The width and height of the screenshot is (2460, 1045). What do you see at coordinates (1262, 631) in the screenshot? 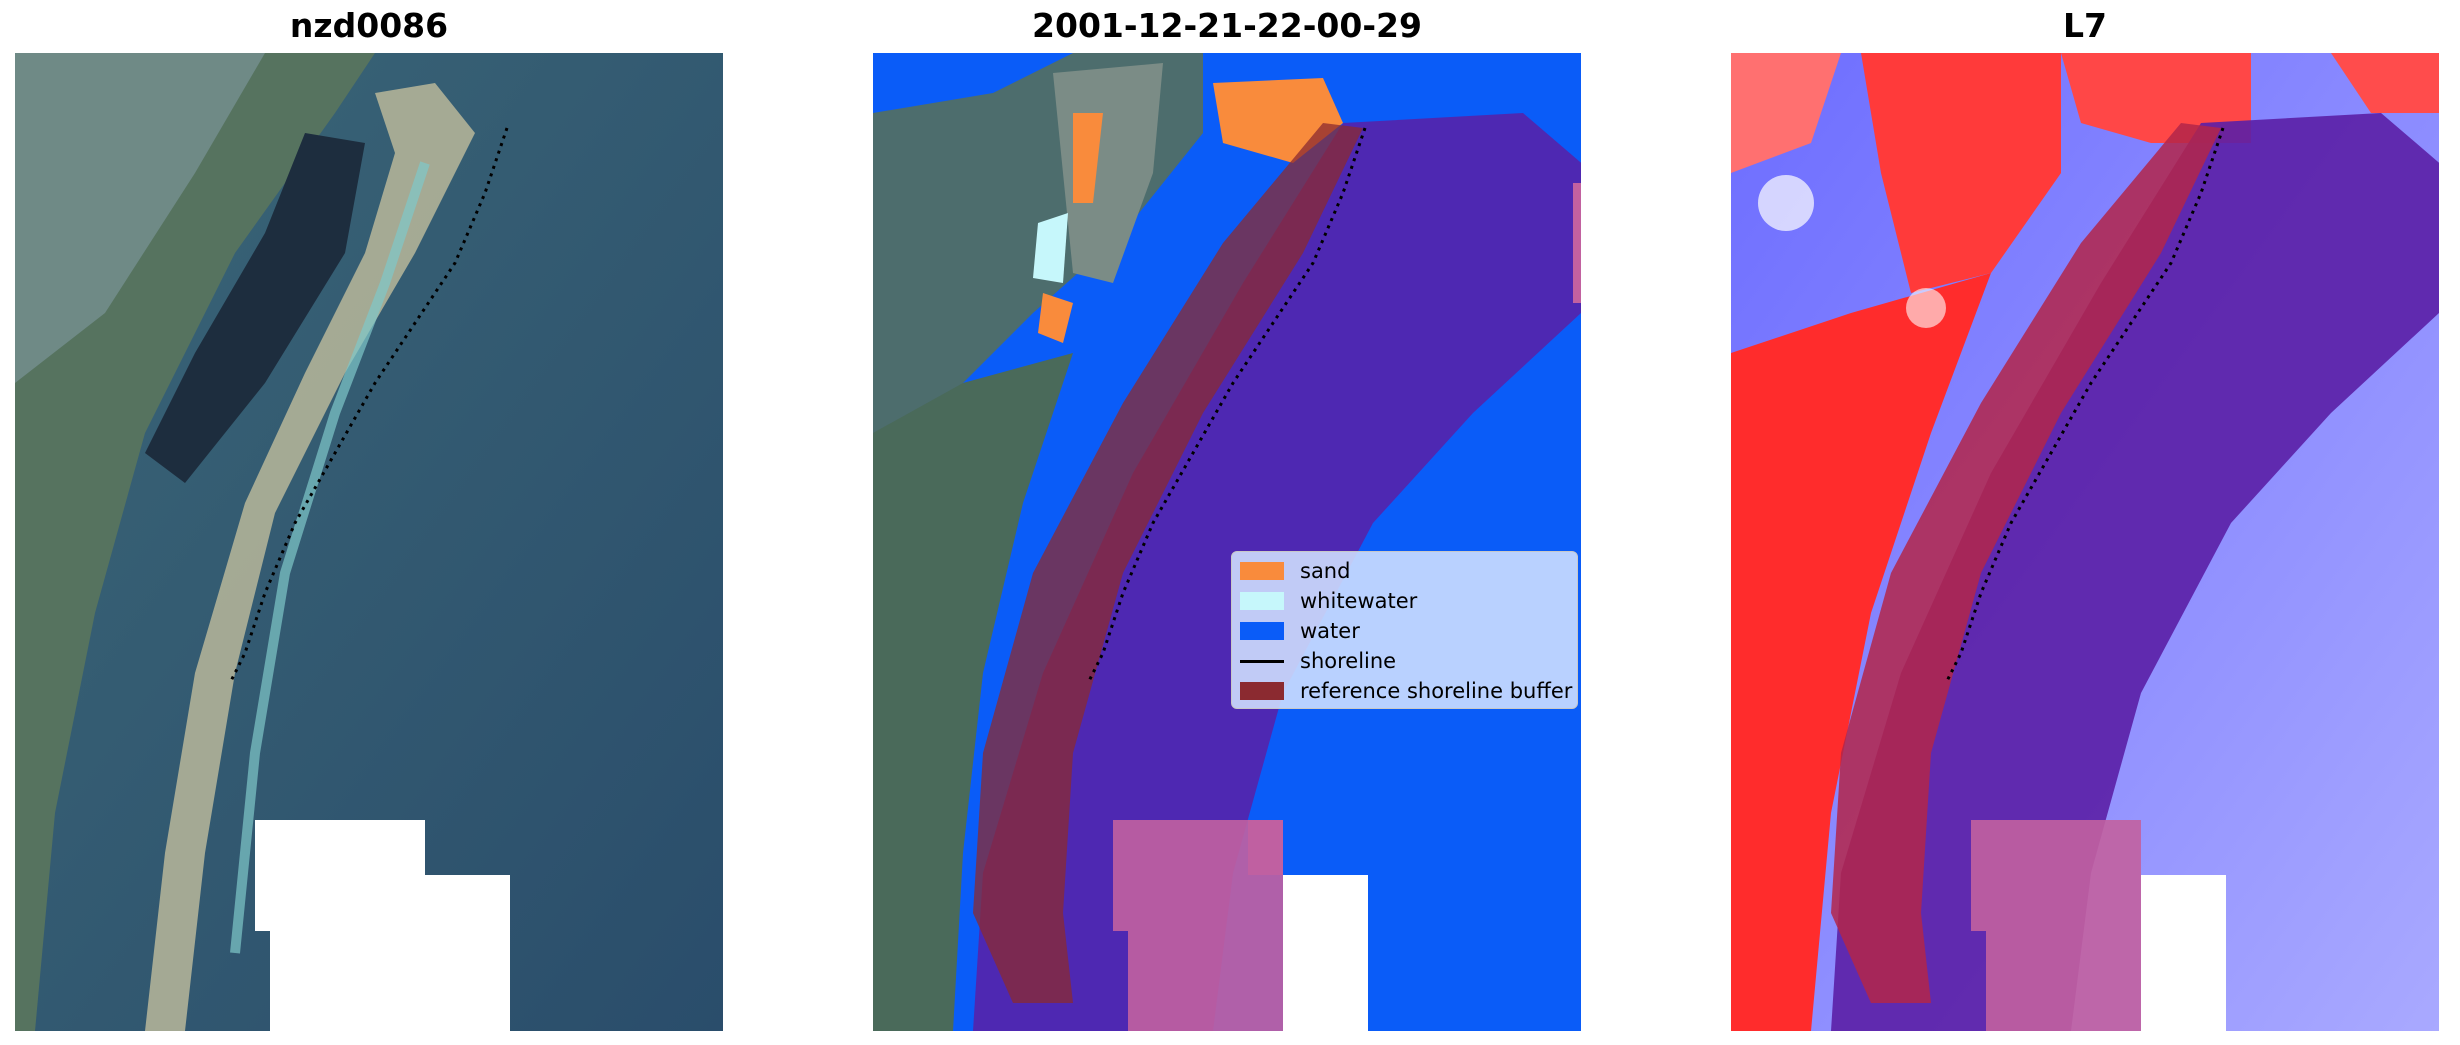
I see `legend-swatch-water` at bounding box center [1262, 631].